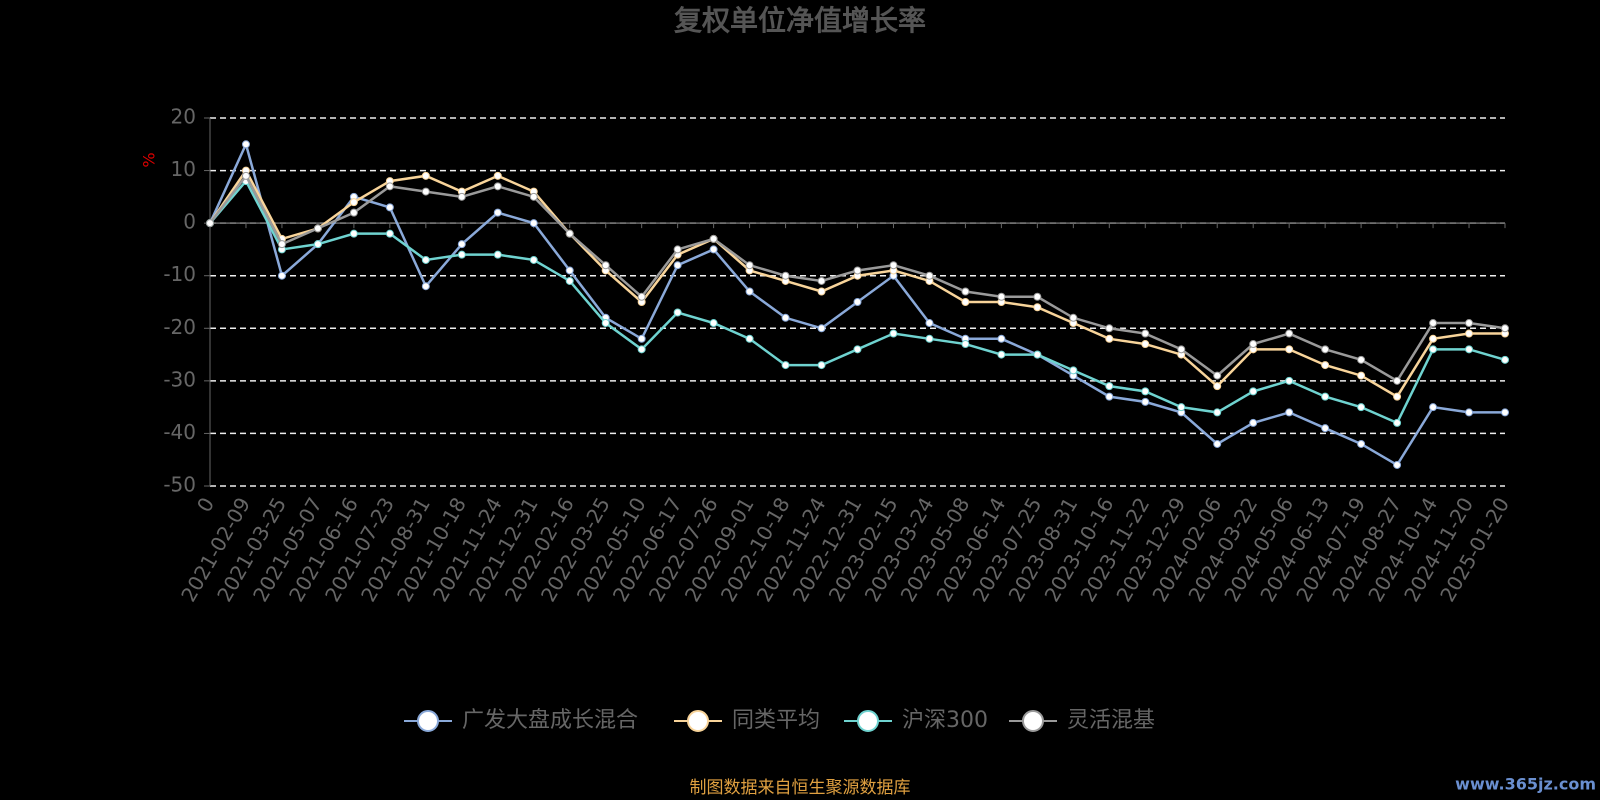 The width and height of the screenshot is (1600, 800). I want to click on y-tick-label: -30, so click(179, 379).